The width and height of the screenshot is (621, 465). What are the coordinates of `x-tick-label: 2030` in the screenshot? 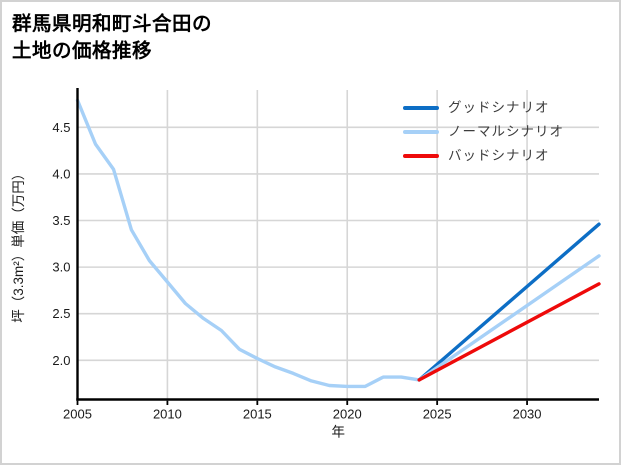 It's located at (527, 414).